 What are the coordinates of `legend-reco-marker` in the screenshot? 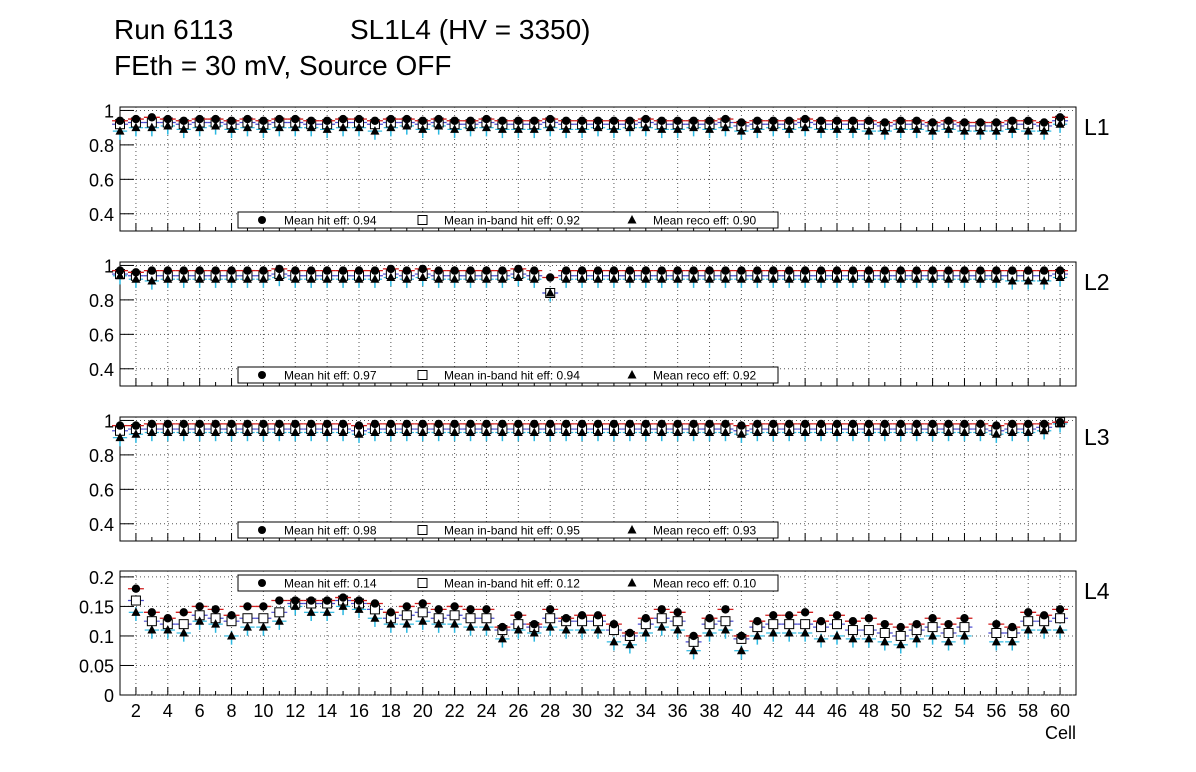 It's located at (632, 582).